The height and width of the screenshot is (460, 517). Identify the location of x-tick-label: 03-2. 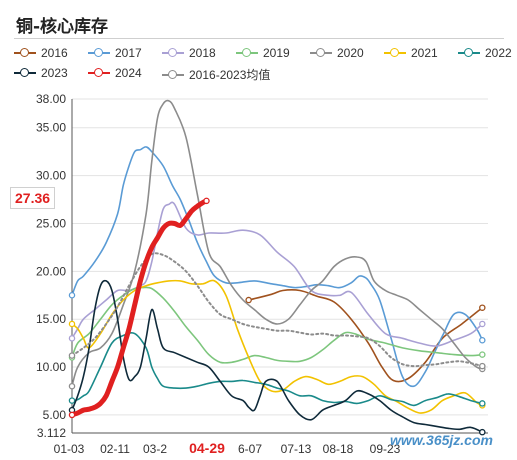
(155, 449).